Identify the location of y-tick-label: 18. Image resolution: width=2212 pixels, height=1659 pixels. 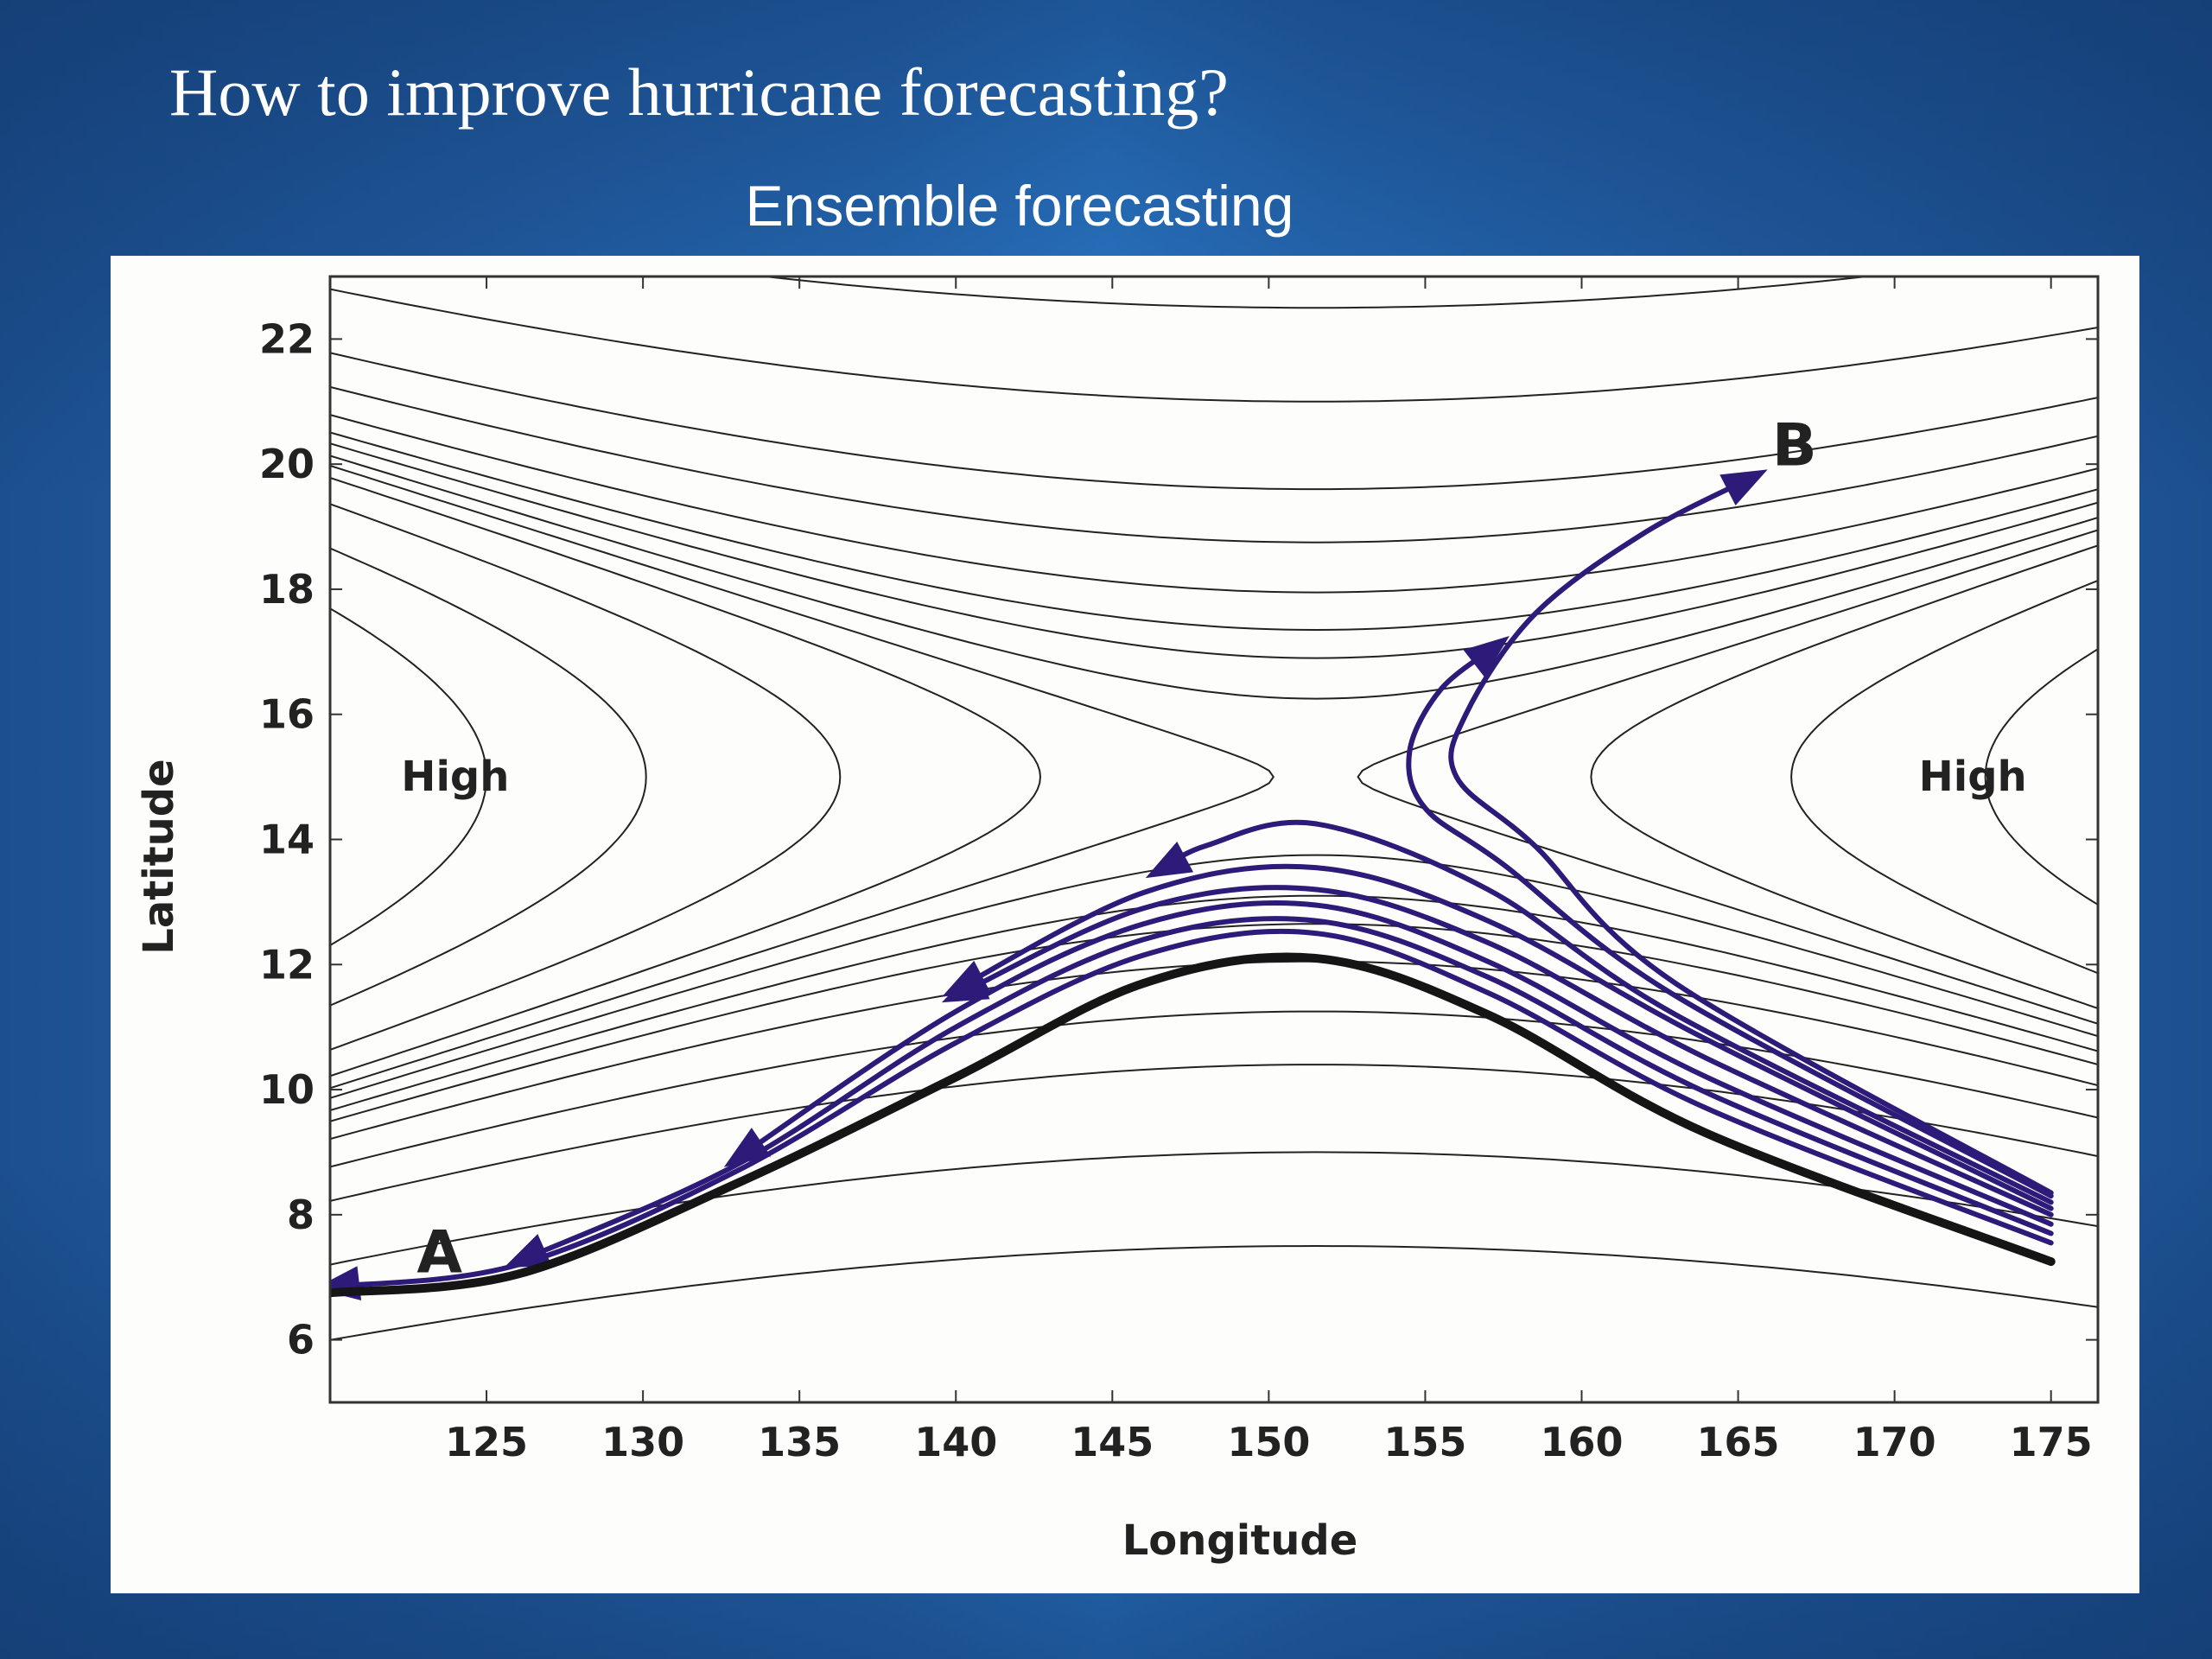
(287, 589).